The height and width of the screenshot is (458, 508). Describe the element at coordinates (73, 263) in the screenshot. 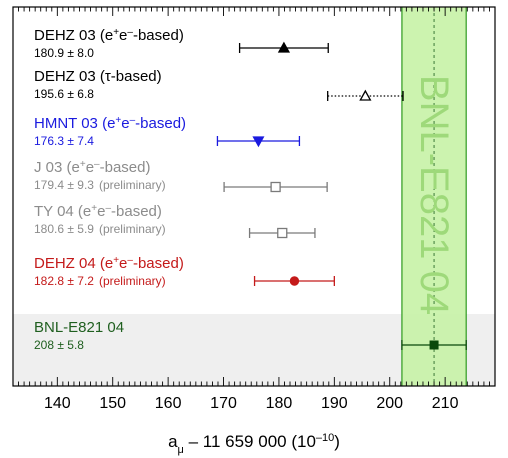

I see `name-segment: DEHZ 04 (e` at that location.